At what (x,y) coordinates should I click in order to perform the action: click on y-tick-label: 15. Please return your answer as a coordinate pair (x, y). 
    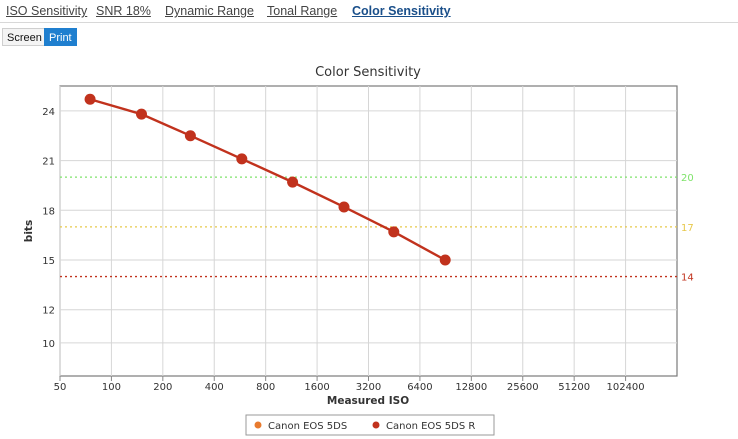
    Looking at the image, I should click on (48, 261).